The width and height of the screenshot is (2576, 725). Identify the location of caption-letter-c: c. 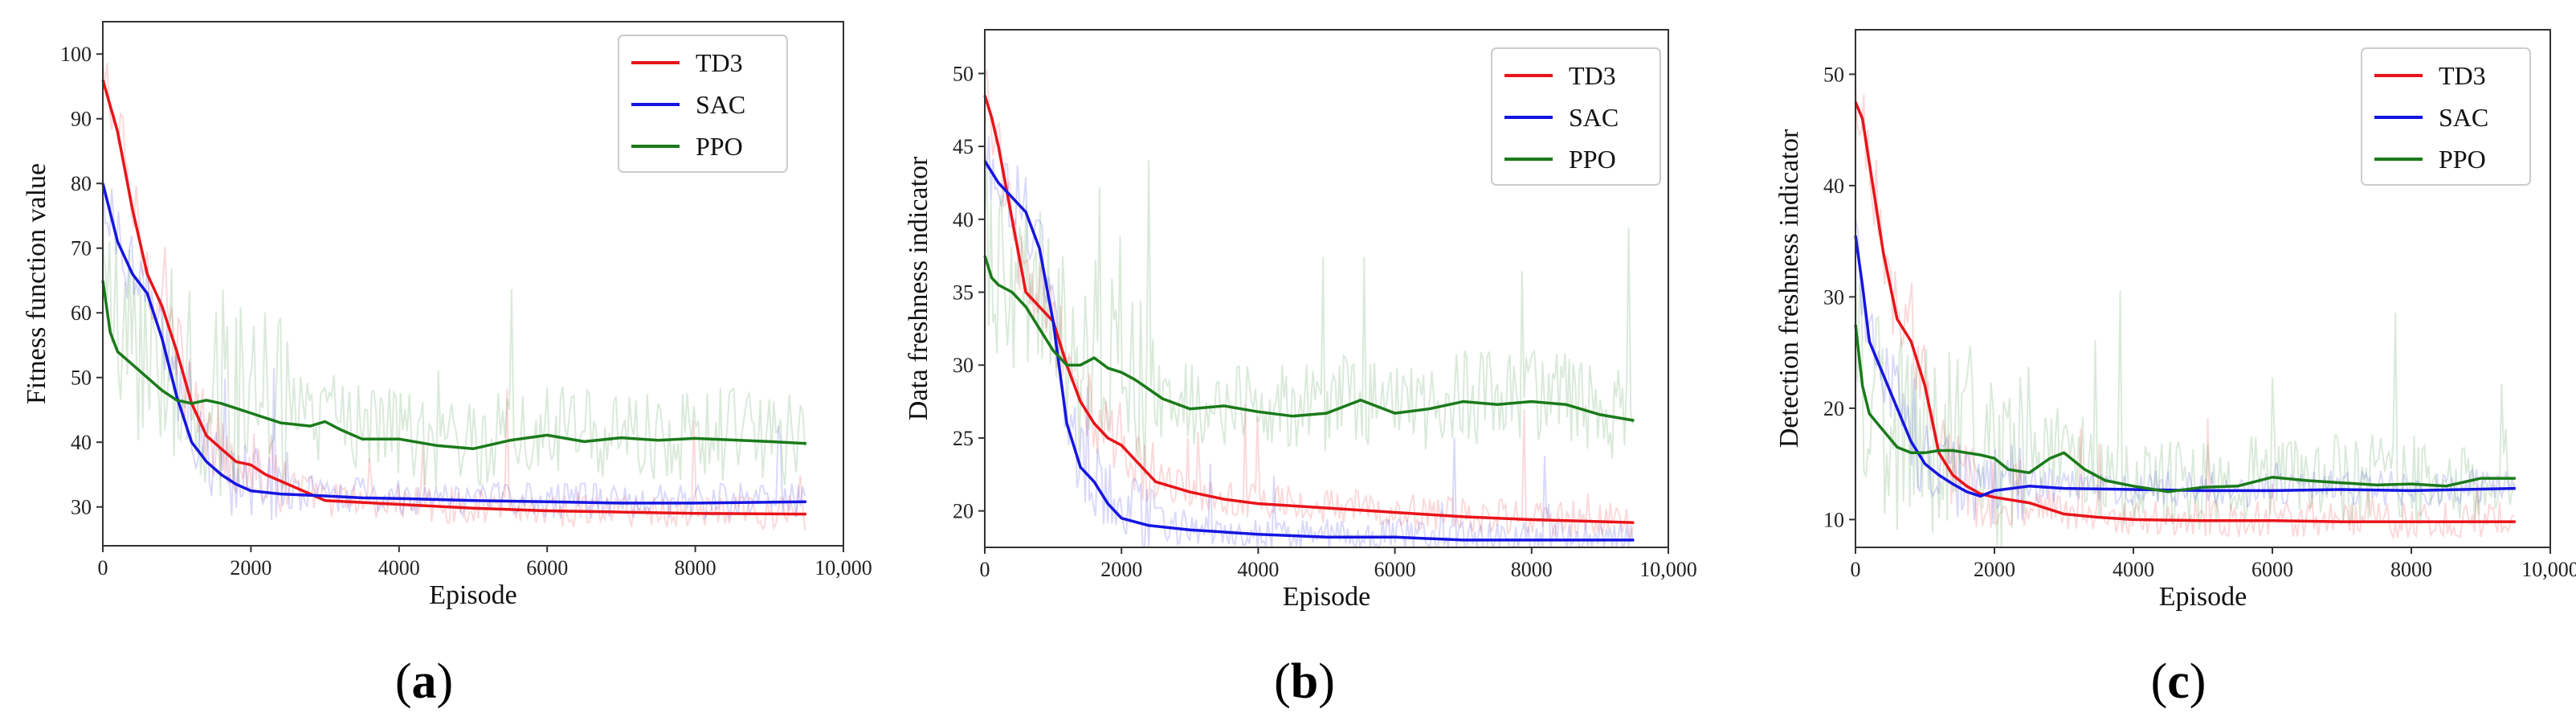
(2178, 681).